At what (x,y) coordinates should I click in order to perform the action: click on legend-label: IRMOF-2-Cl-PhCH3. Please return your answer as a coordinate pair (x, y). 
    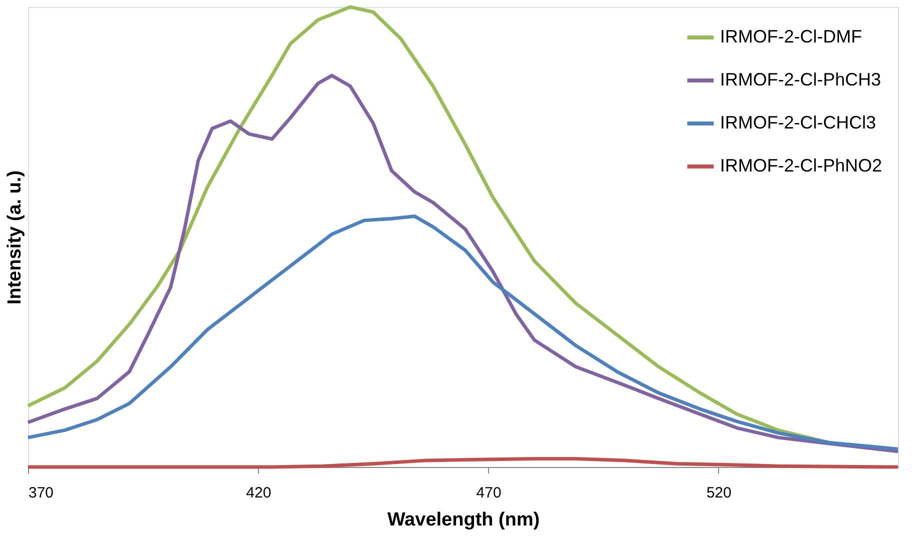
    Looking at the image, I should click on (801, 80).